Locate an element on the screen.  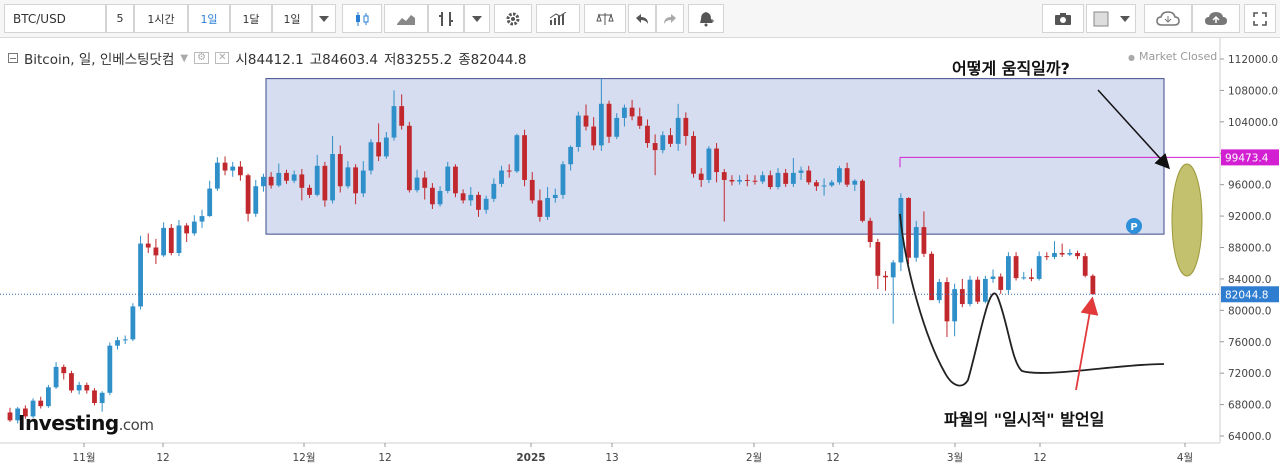
interval-dropdown: 1일 is located at coordinates (292, 18).